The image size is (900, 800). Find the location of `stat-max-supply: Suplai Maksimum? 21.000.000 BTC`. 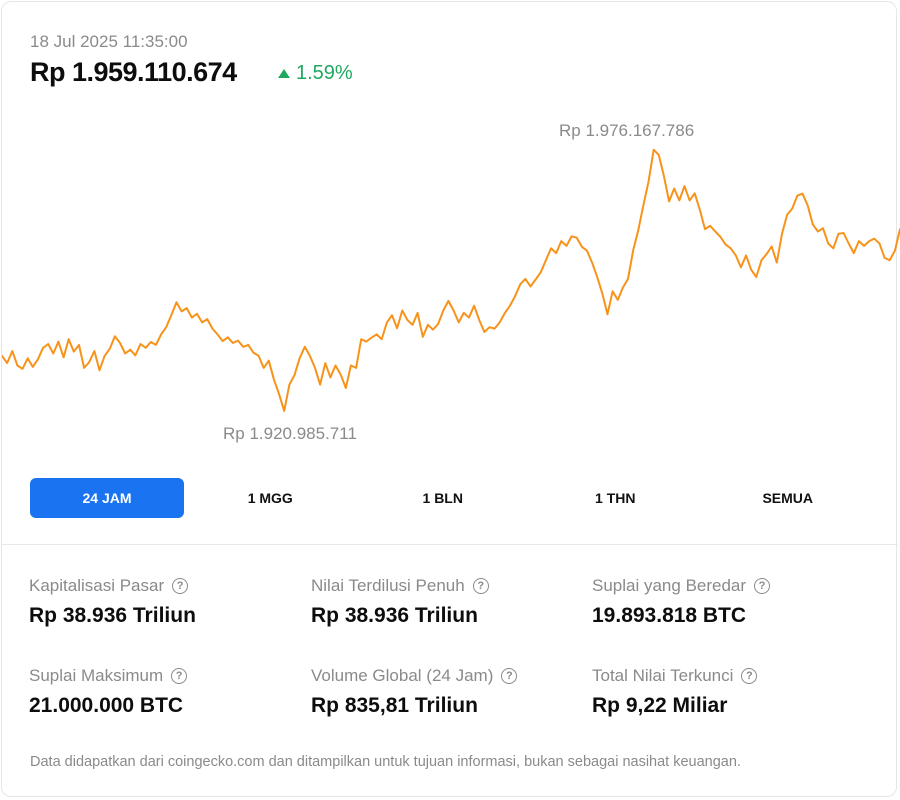

stat-max-supply: Suplai Maksimum? 21.000.000 BTC is located at coordinates (164, 692).